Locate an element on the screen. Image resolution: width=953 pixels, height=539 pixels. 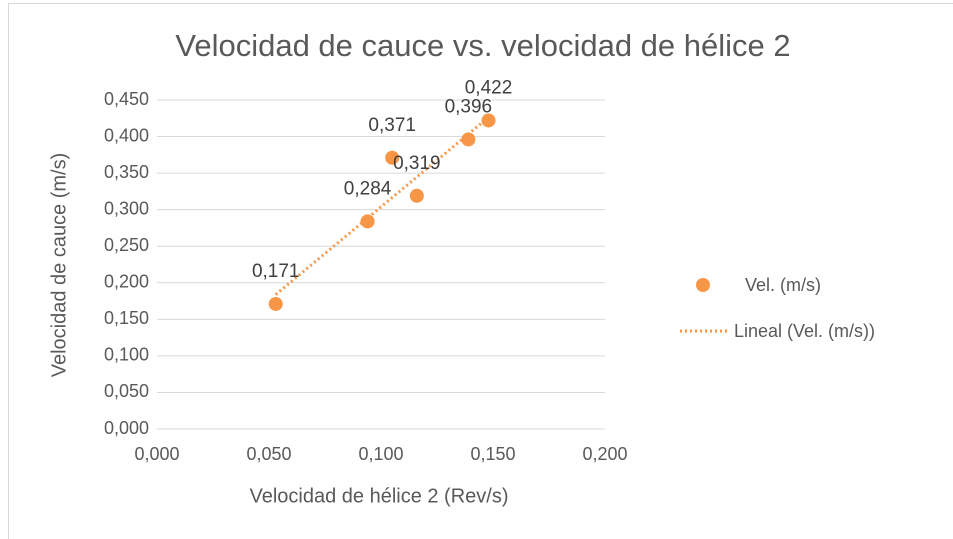
x-tick-label: 0,150 is located at coordinates (492, 454).